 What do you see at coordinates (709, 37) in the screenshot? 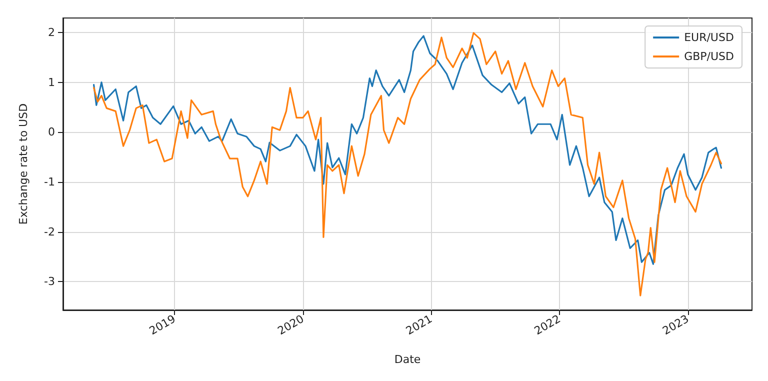
I see `legend-label: EUR/USD` at bounding box center [709, 37].